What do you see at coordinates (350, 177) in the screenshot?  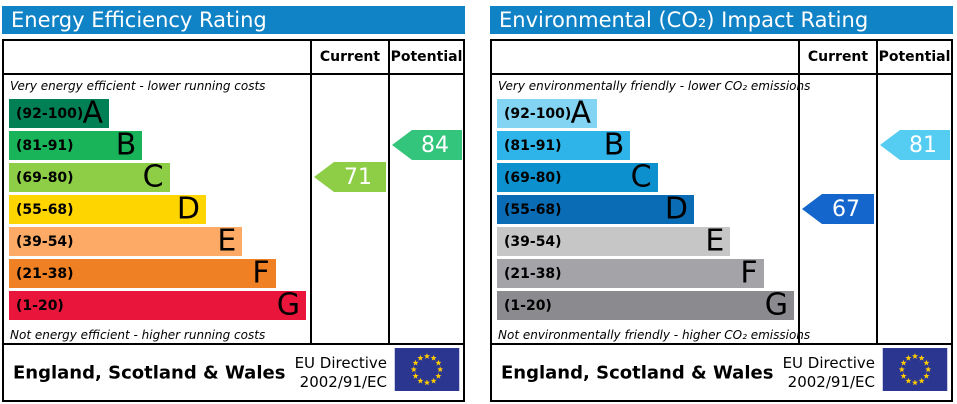 I see `current-rating-arrow: 71` at bounding box center [350, 177].